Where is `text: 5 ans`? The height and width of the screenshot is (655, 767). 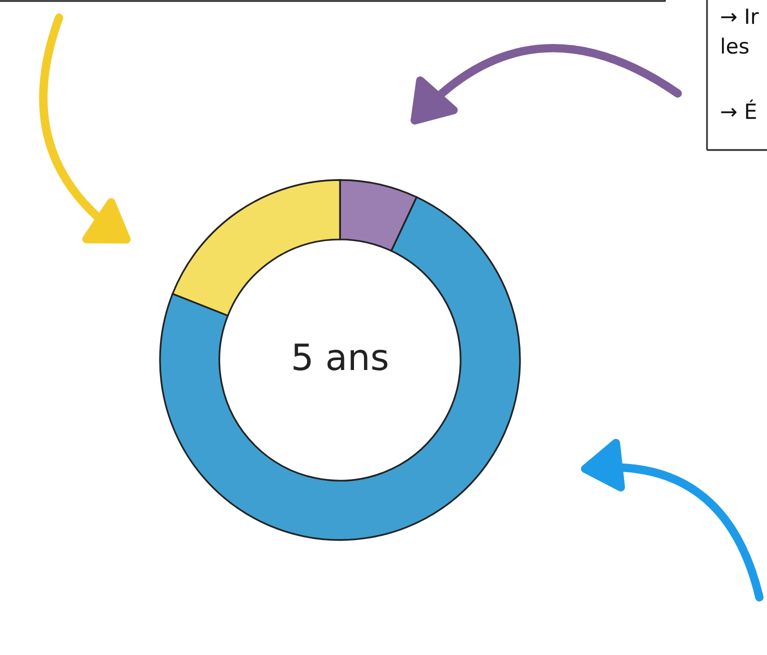
text: 5 ans is located at coordinates (341, 357).